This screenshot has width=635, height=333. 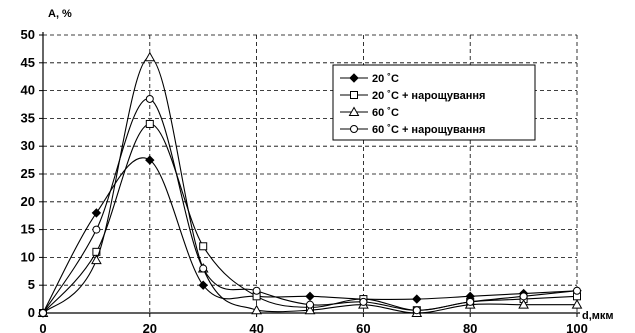 What do you see at coordinates (385, 113) in the screenshot?
I see `legend-label: 60 ˚С` at bounding box center [385, 113].